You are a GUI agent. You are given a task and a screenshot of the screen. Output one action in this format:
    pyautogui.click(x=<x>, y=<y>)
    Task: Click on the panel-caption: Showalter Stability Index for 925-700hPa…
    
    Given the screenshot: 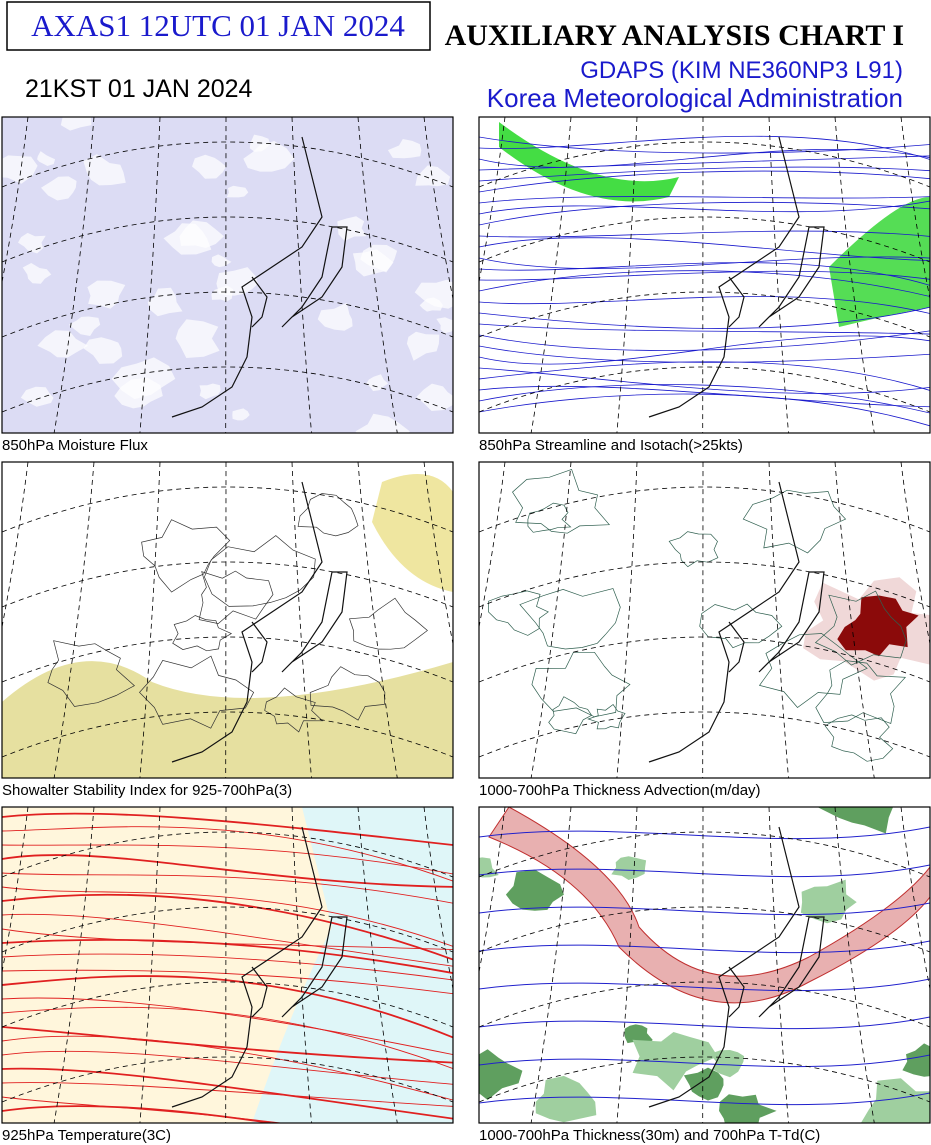 What is the action you would take?
    pyautogui.click(x=147, y=790)
    